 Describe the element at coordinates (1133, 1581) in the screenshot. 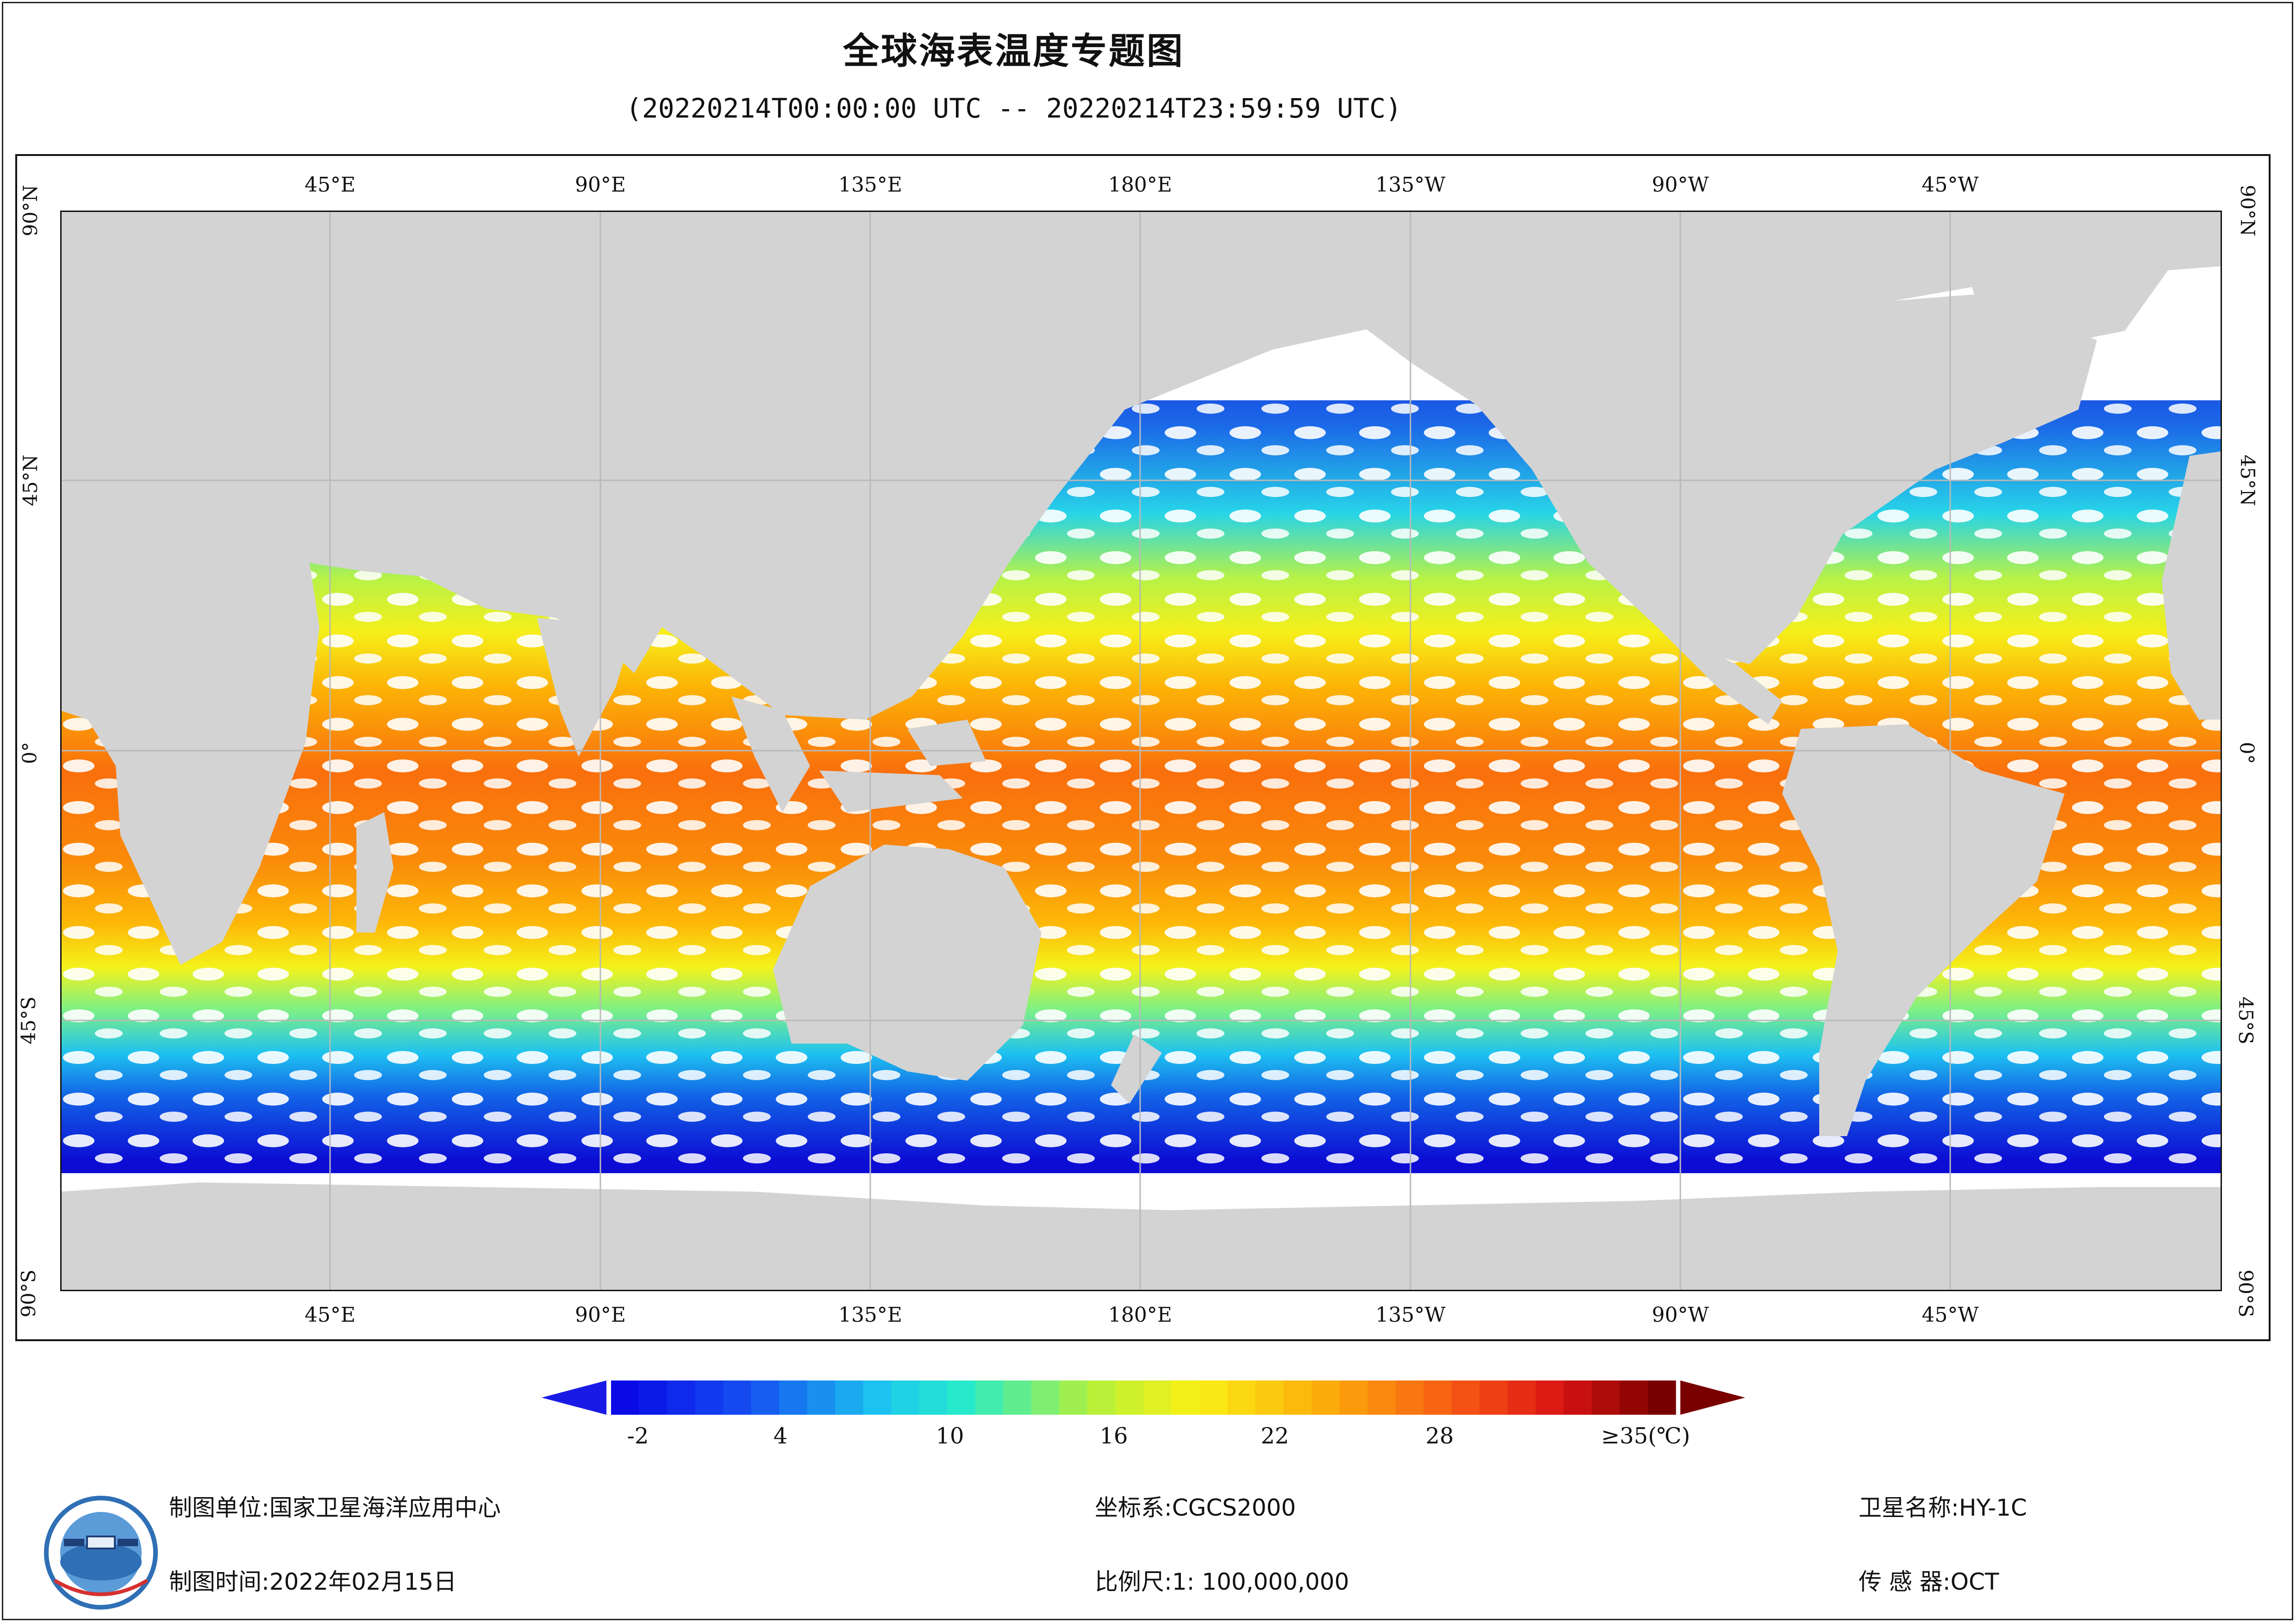

I see `footer-scale-label: 比例尺:` at that location.